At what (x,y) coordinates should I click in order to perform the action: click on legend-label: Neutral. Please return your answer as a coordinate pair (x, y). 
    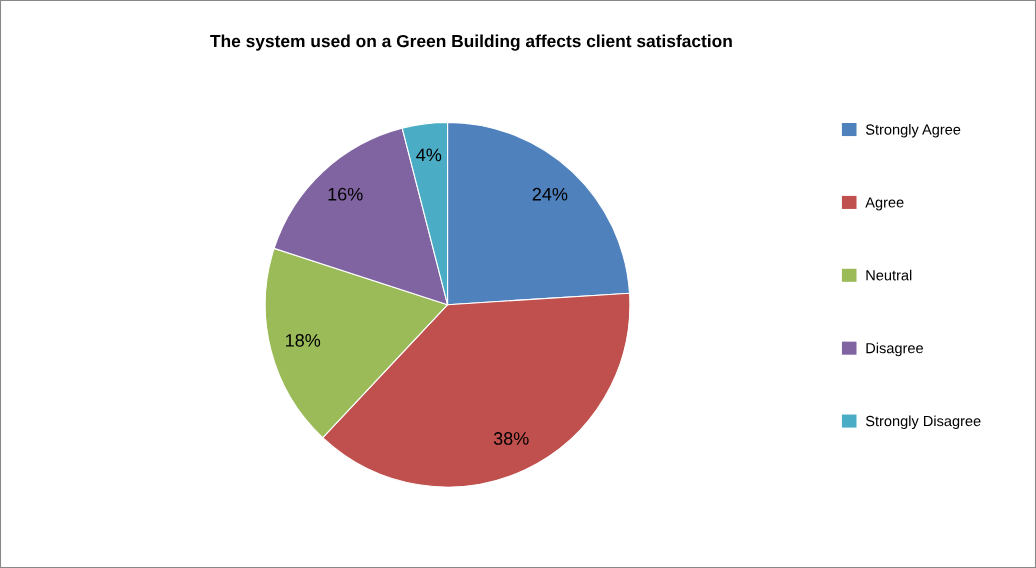
    Looking at the image, I should click on (889, 275).